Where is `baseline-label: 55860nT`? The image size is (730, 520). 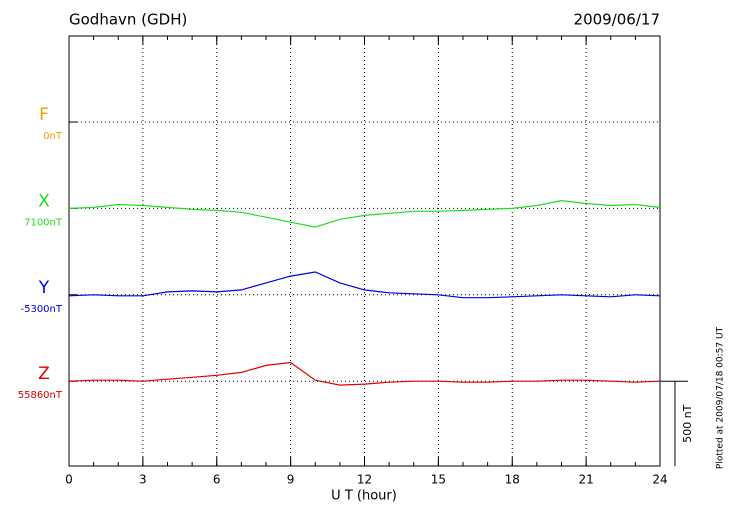 baseline-label: 55860nT is located at coordinates (40, 395).